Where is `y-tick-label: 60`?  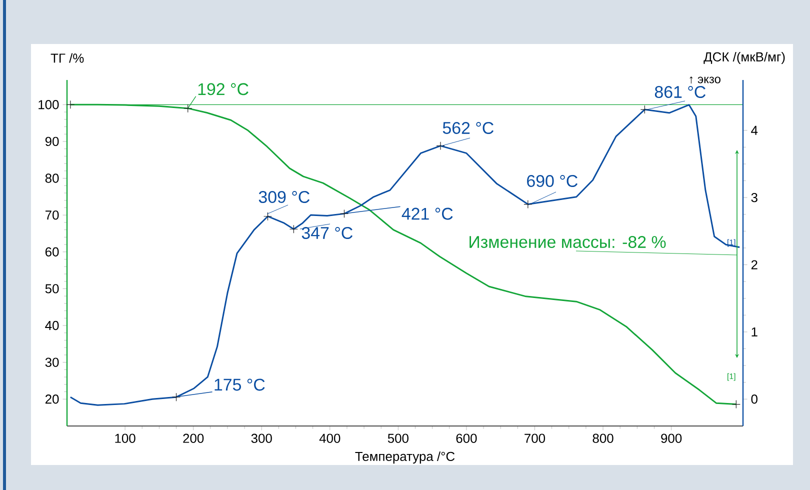
y-tick-label: 60 is located at coordinates (52, 251).